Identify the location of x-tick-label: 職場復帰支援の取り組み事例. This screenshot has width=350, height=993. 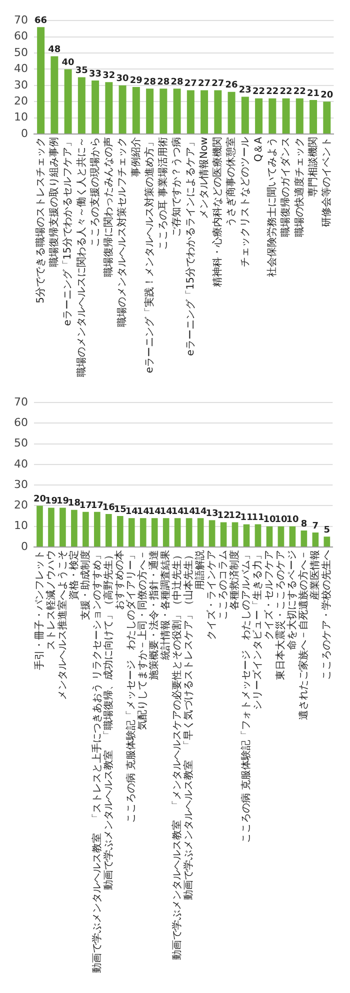
(54, 202).